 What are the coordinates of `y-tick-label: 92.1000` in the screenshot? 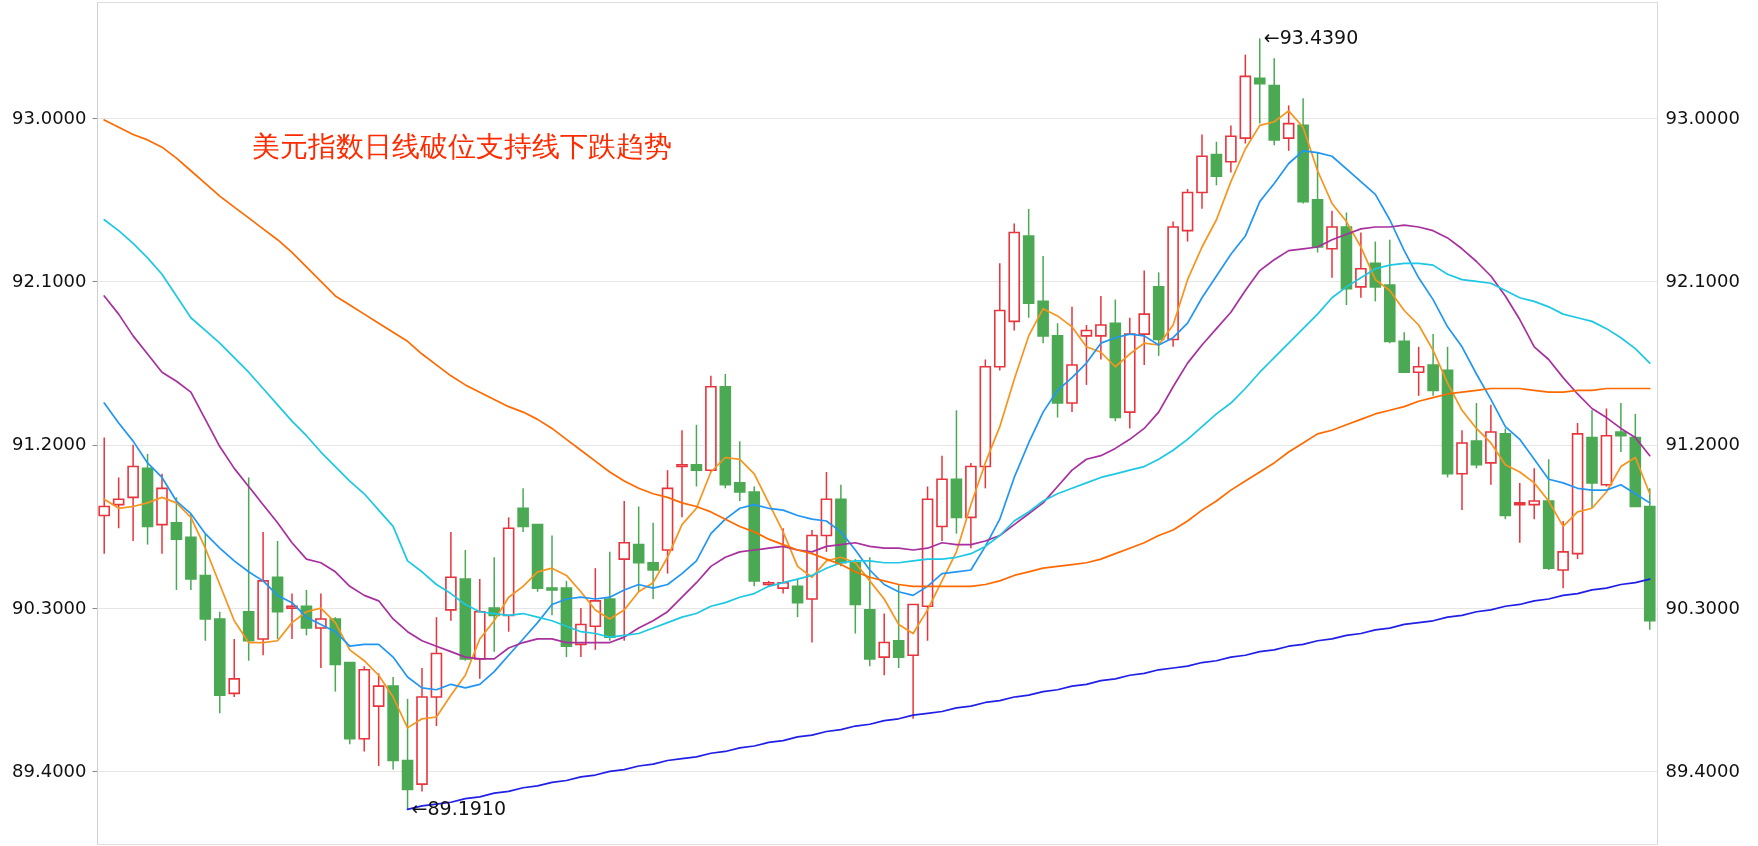 It's located at (49, 280).